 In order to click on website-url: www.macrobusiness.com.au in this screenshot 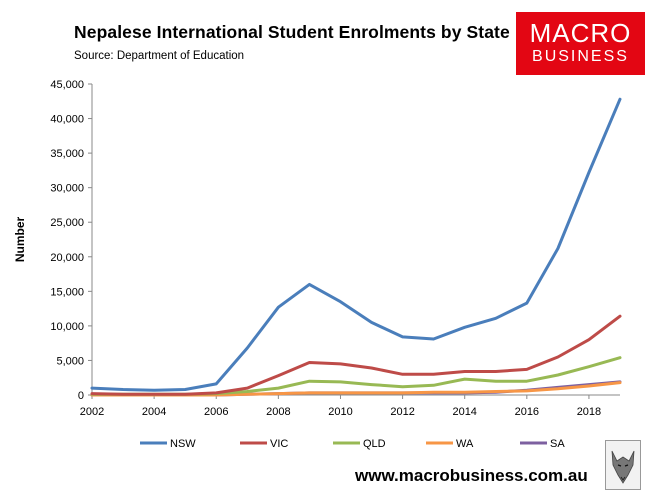, I will do `click(471, 475)`.